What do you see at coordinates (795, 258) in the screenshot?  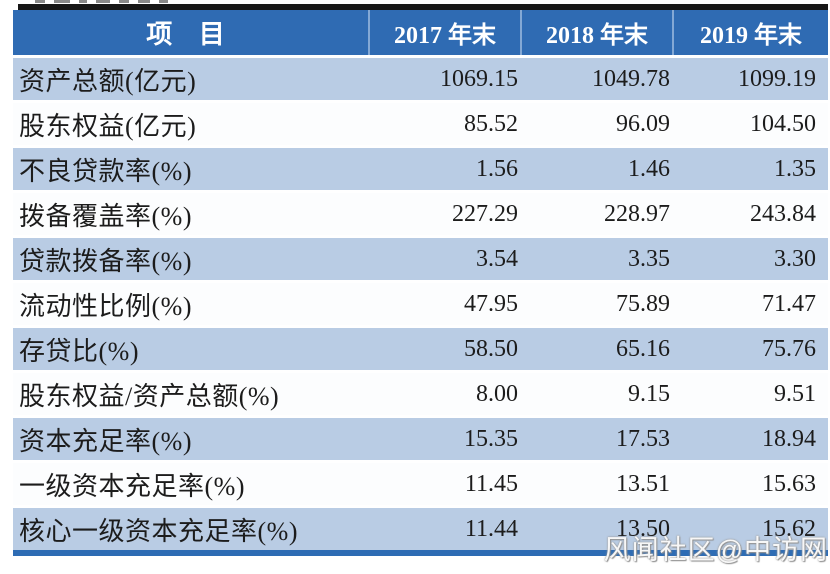 I see `value-2019: 3.30` at bounding box center [795, 258].